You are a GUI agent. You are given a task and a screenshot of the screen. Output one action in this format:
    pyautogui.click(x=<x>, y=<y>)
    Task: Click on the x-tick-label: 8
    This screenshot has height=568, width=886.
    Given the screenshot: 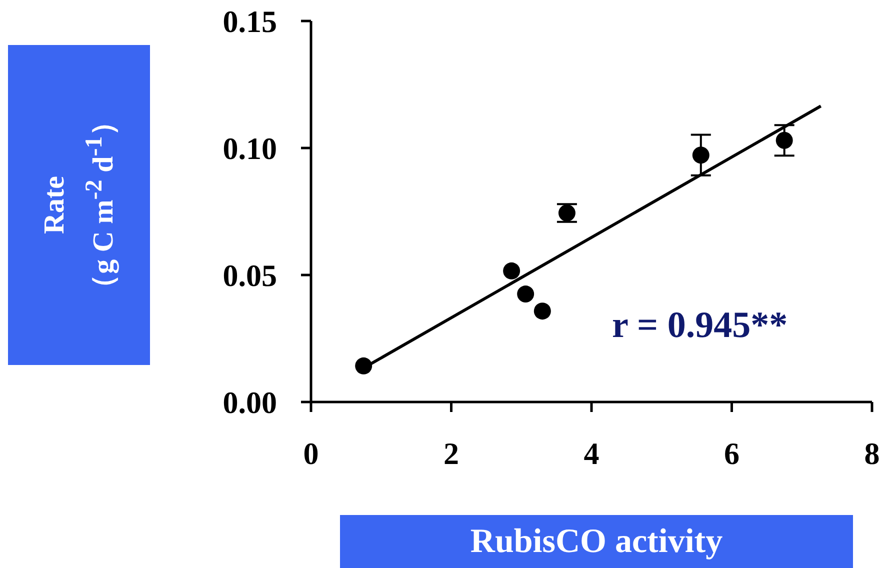 What is the action you would take?
    pyautogui.click(x=872, y=454)
    